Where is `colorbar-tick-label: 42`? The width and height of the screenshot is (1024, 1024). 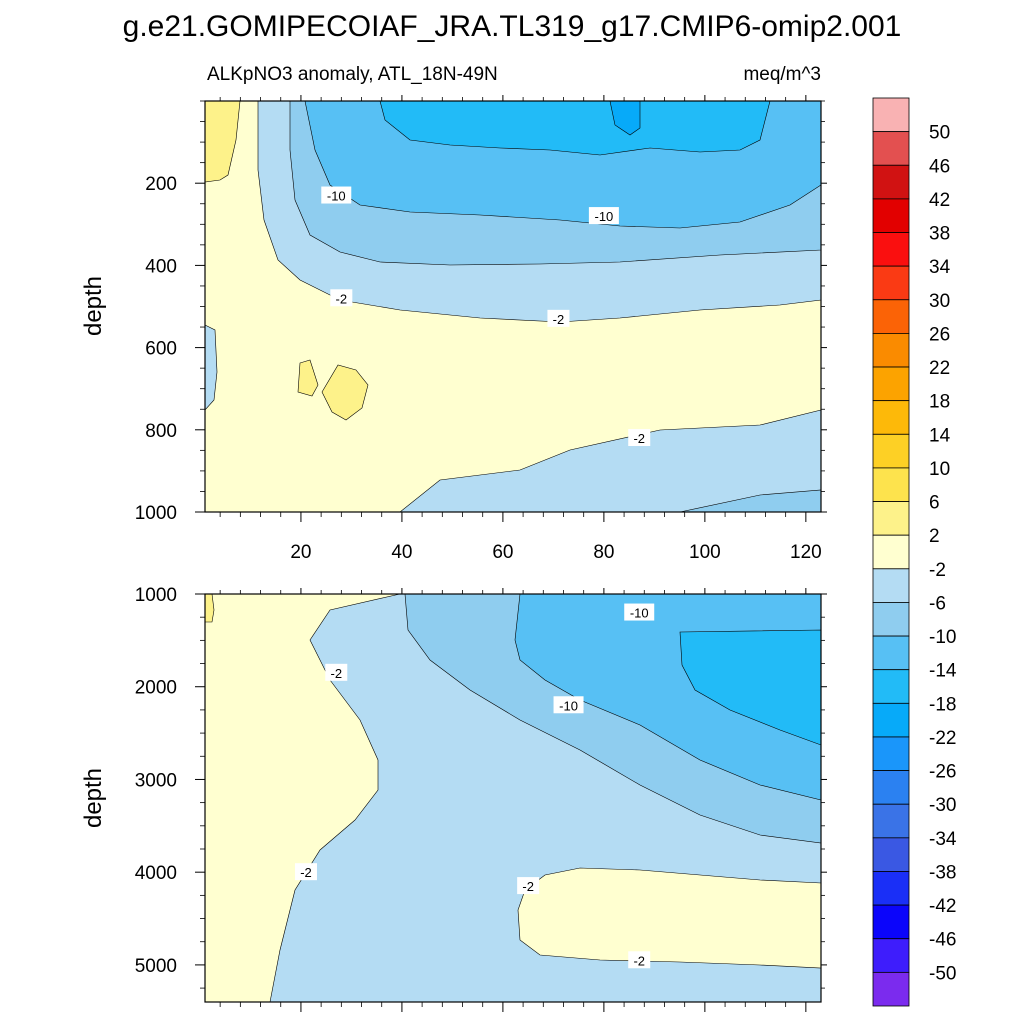 colorbar-tick-label: 42 is located at coordinates (939, 200).